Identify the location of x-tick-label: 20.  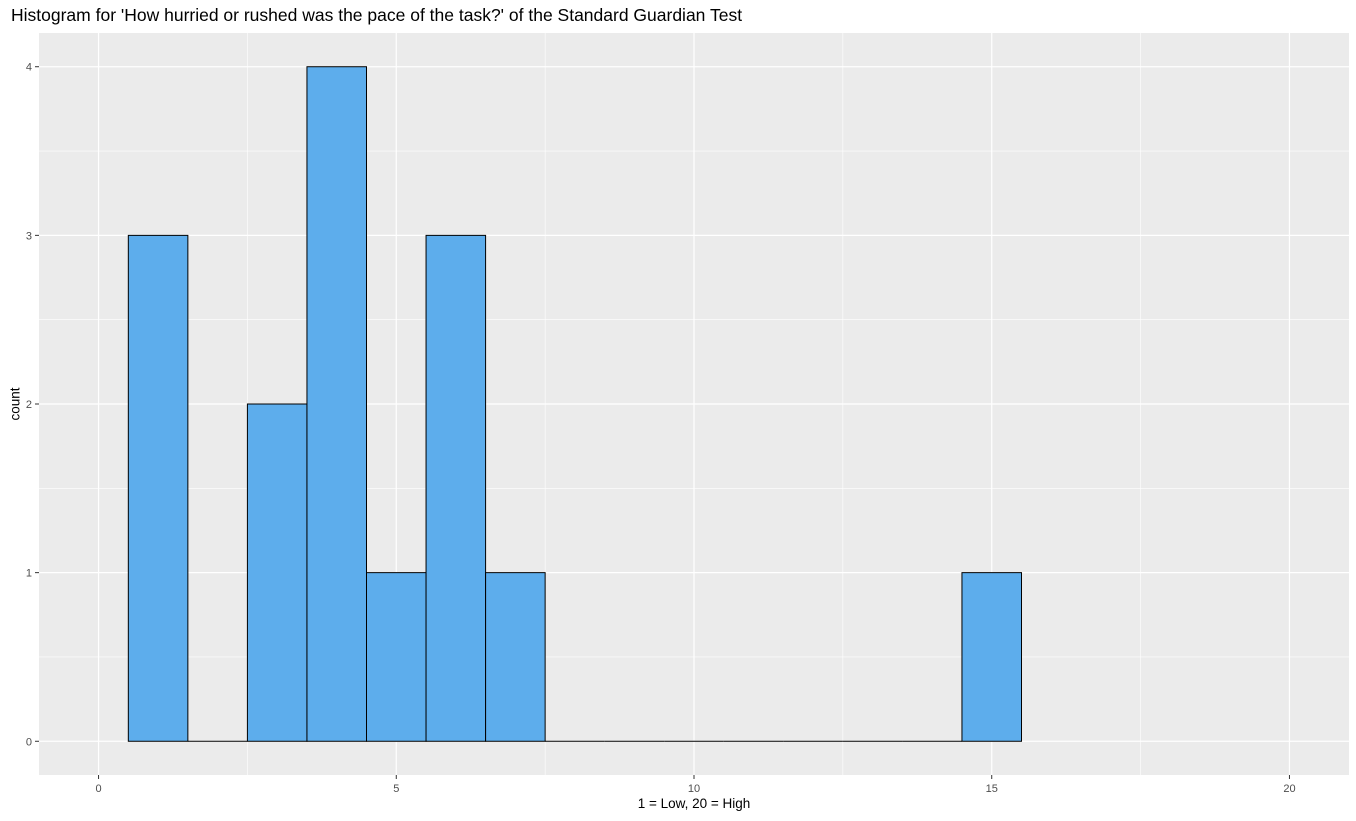
(1289, 789).